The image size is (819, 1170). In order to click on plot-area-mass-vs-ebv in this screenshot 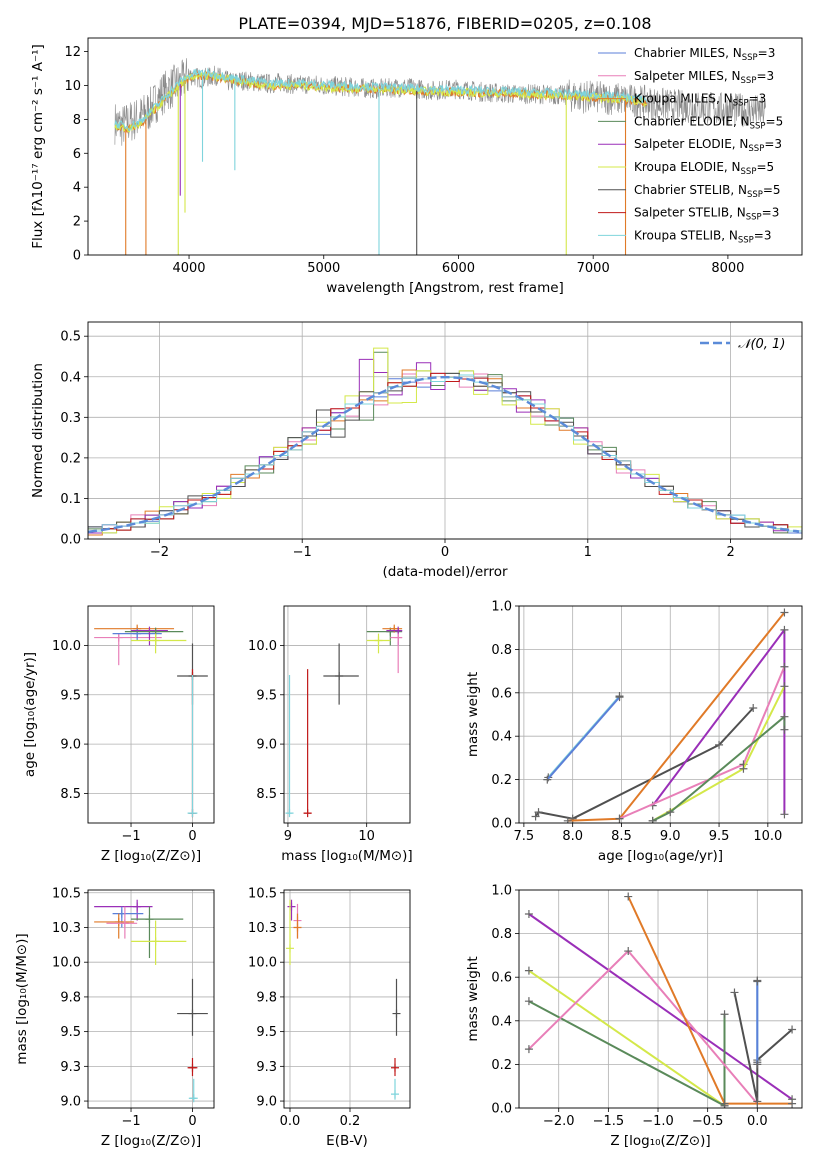, I will do `click(343, 999)`.